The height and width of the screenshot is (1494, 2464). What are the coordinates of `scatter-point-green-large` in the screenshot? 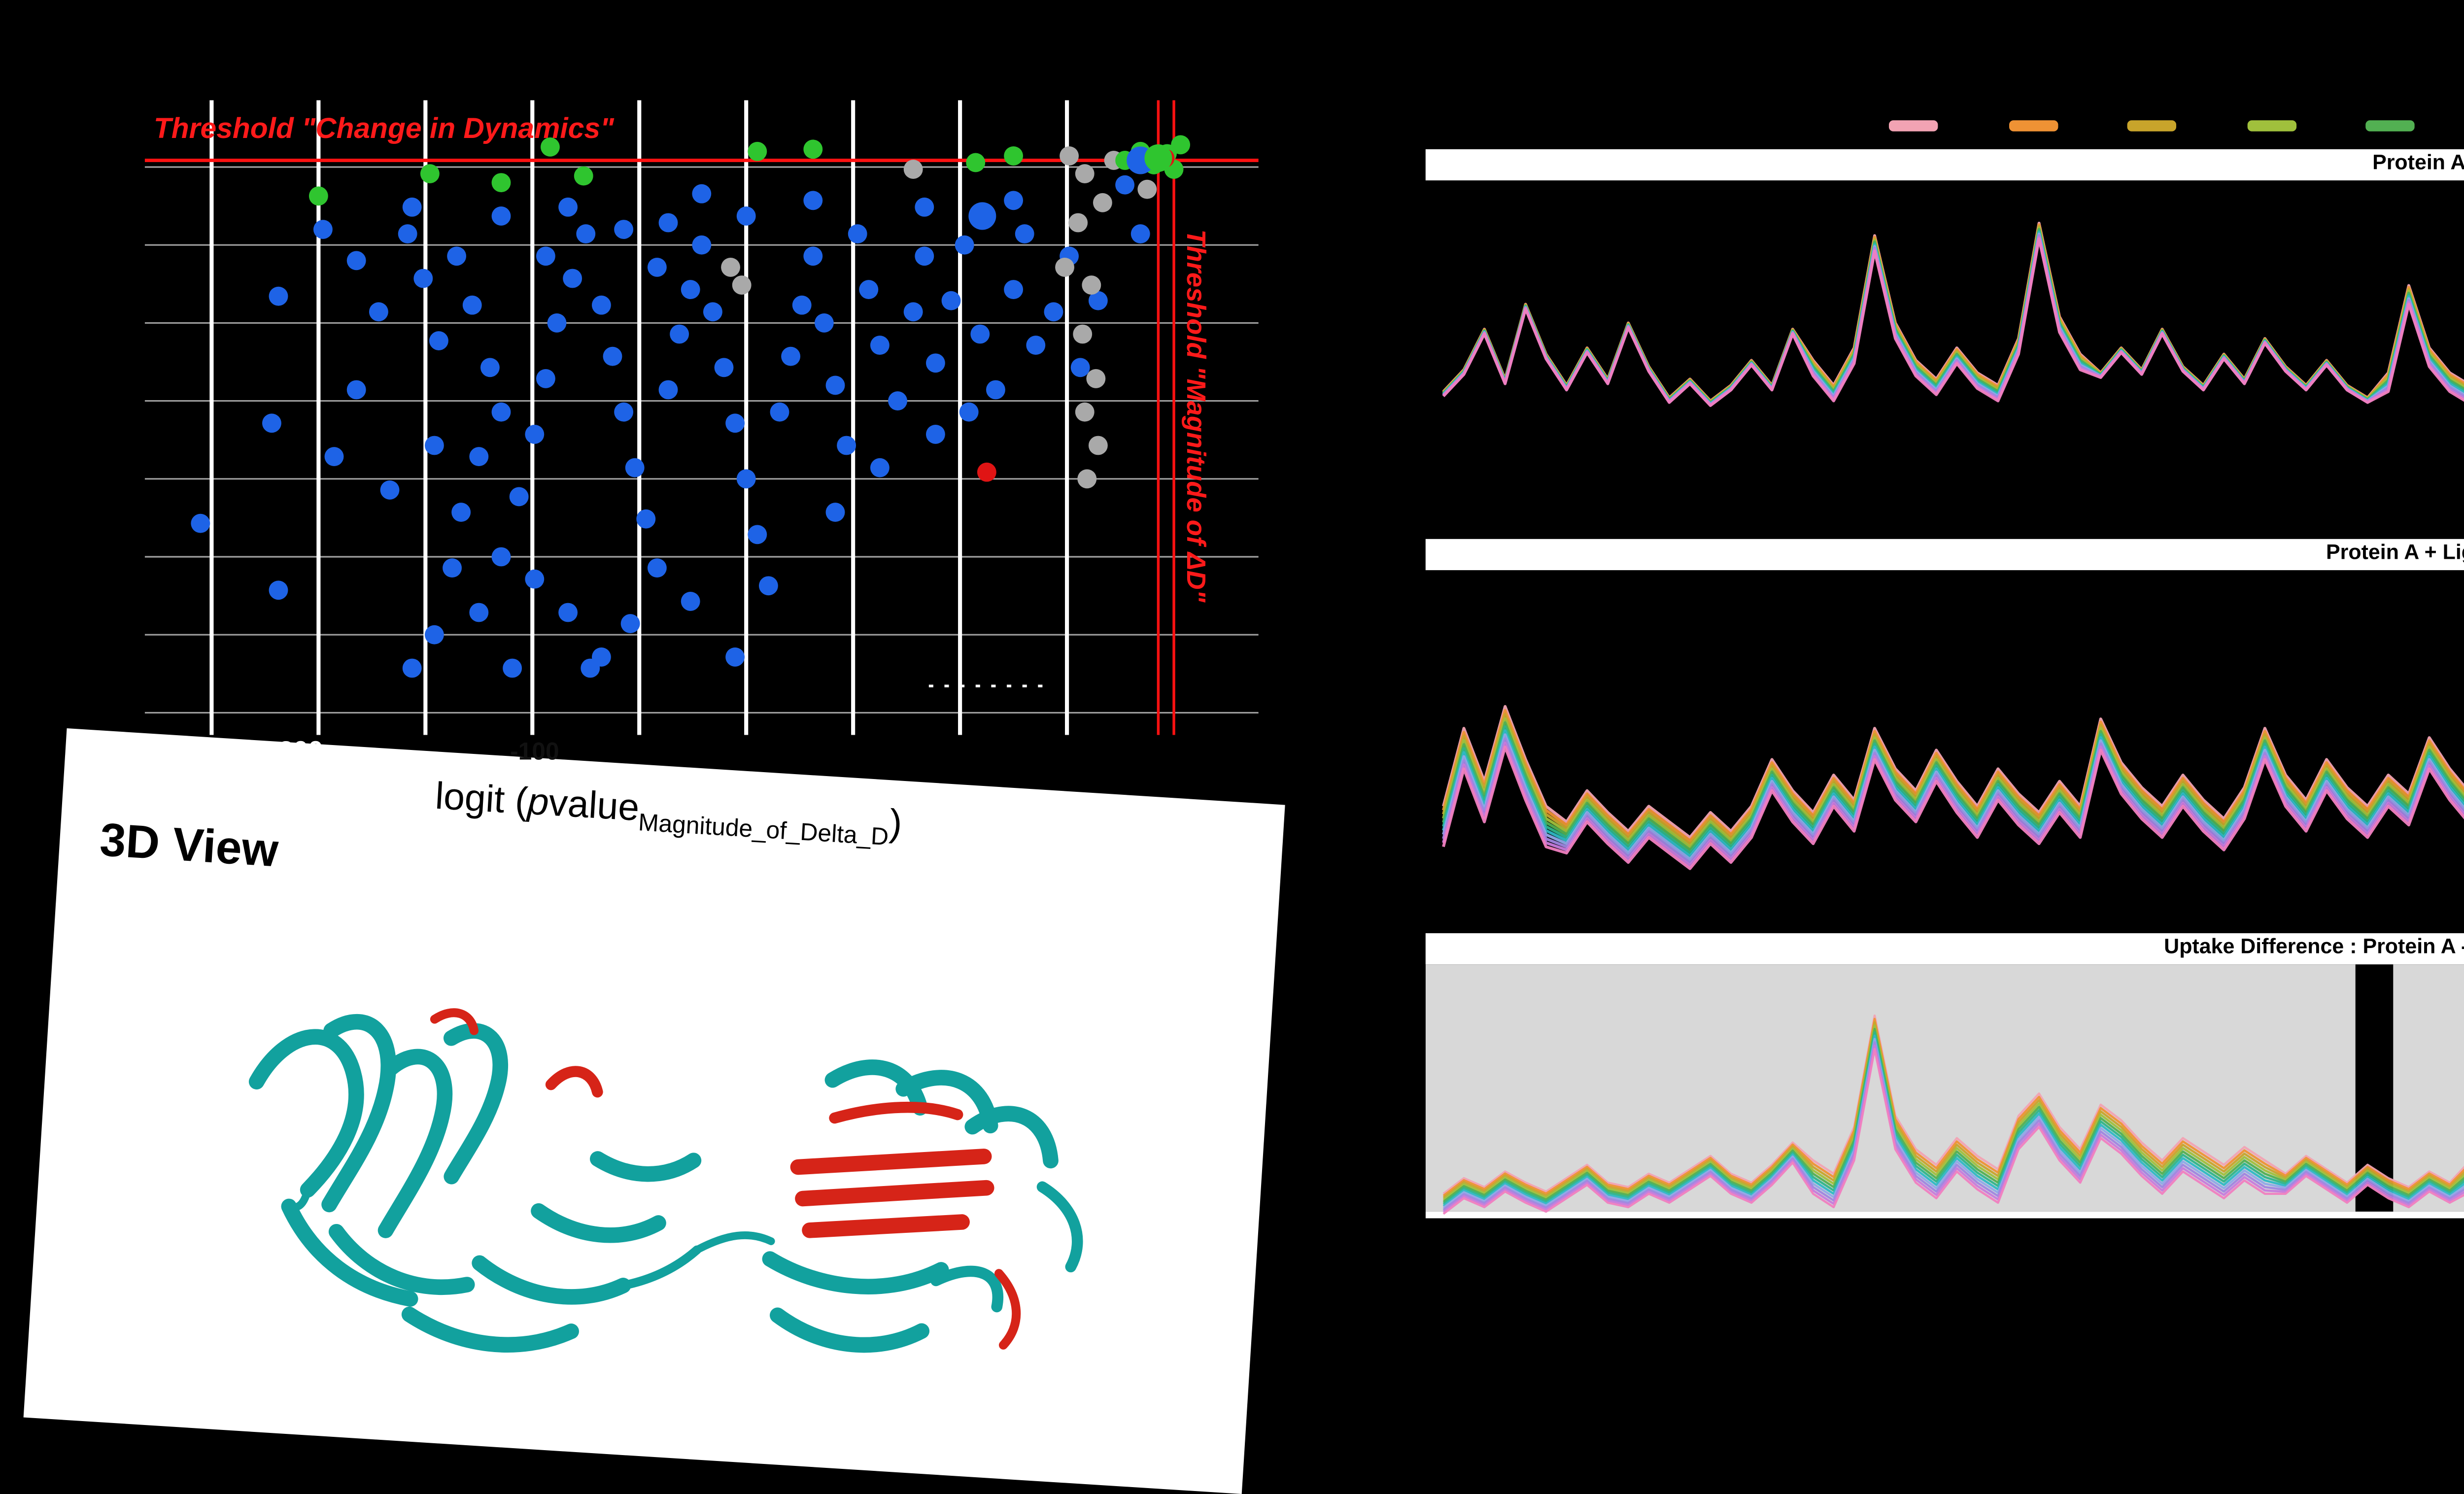 It's located at (1158, 158).